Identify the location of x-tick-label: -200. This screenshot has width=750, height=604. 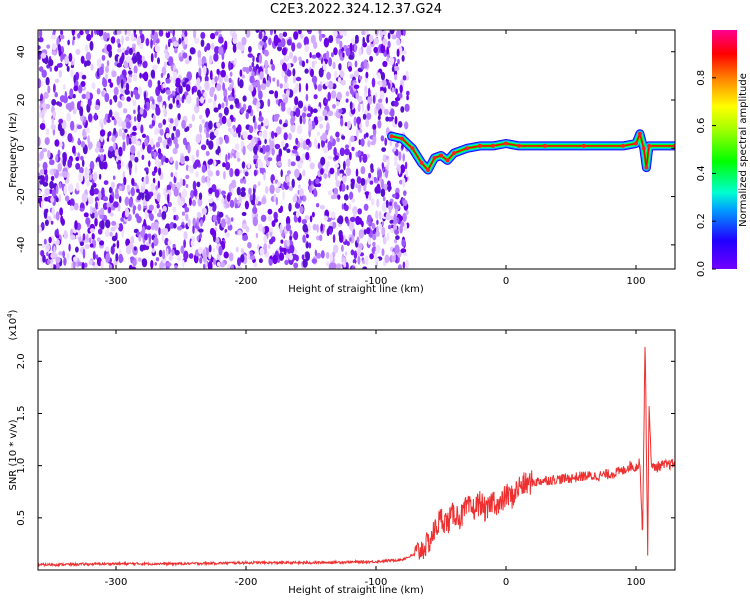
(246, 582).